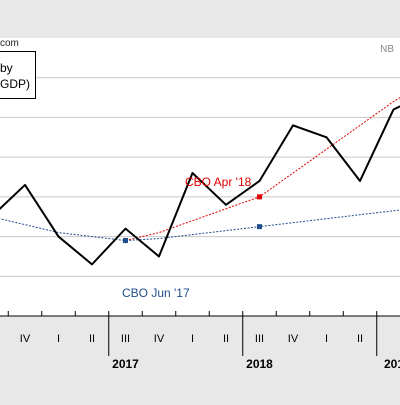 The width and height of the screenshot is (400, 405). Describe the element at coordinates (218, 182) in the screenshot. I see `annotation-cbo-apr18: CBO Apr '18` at that location.